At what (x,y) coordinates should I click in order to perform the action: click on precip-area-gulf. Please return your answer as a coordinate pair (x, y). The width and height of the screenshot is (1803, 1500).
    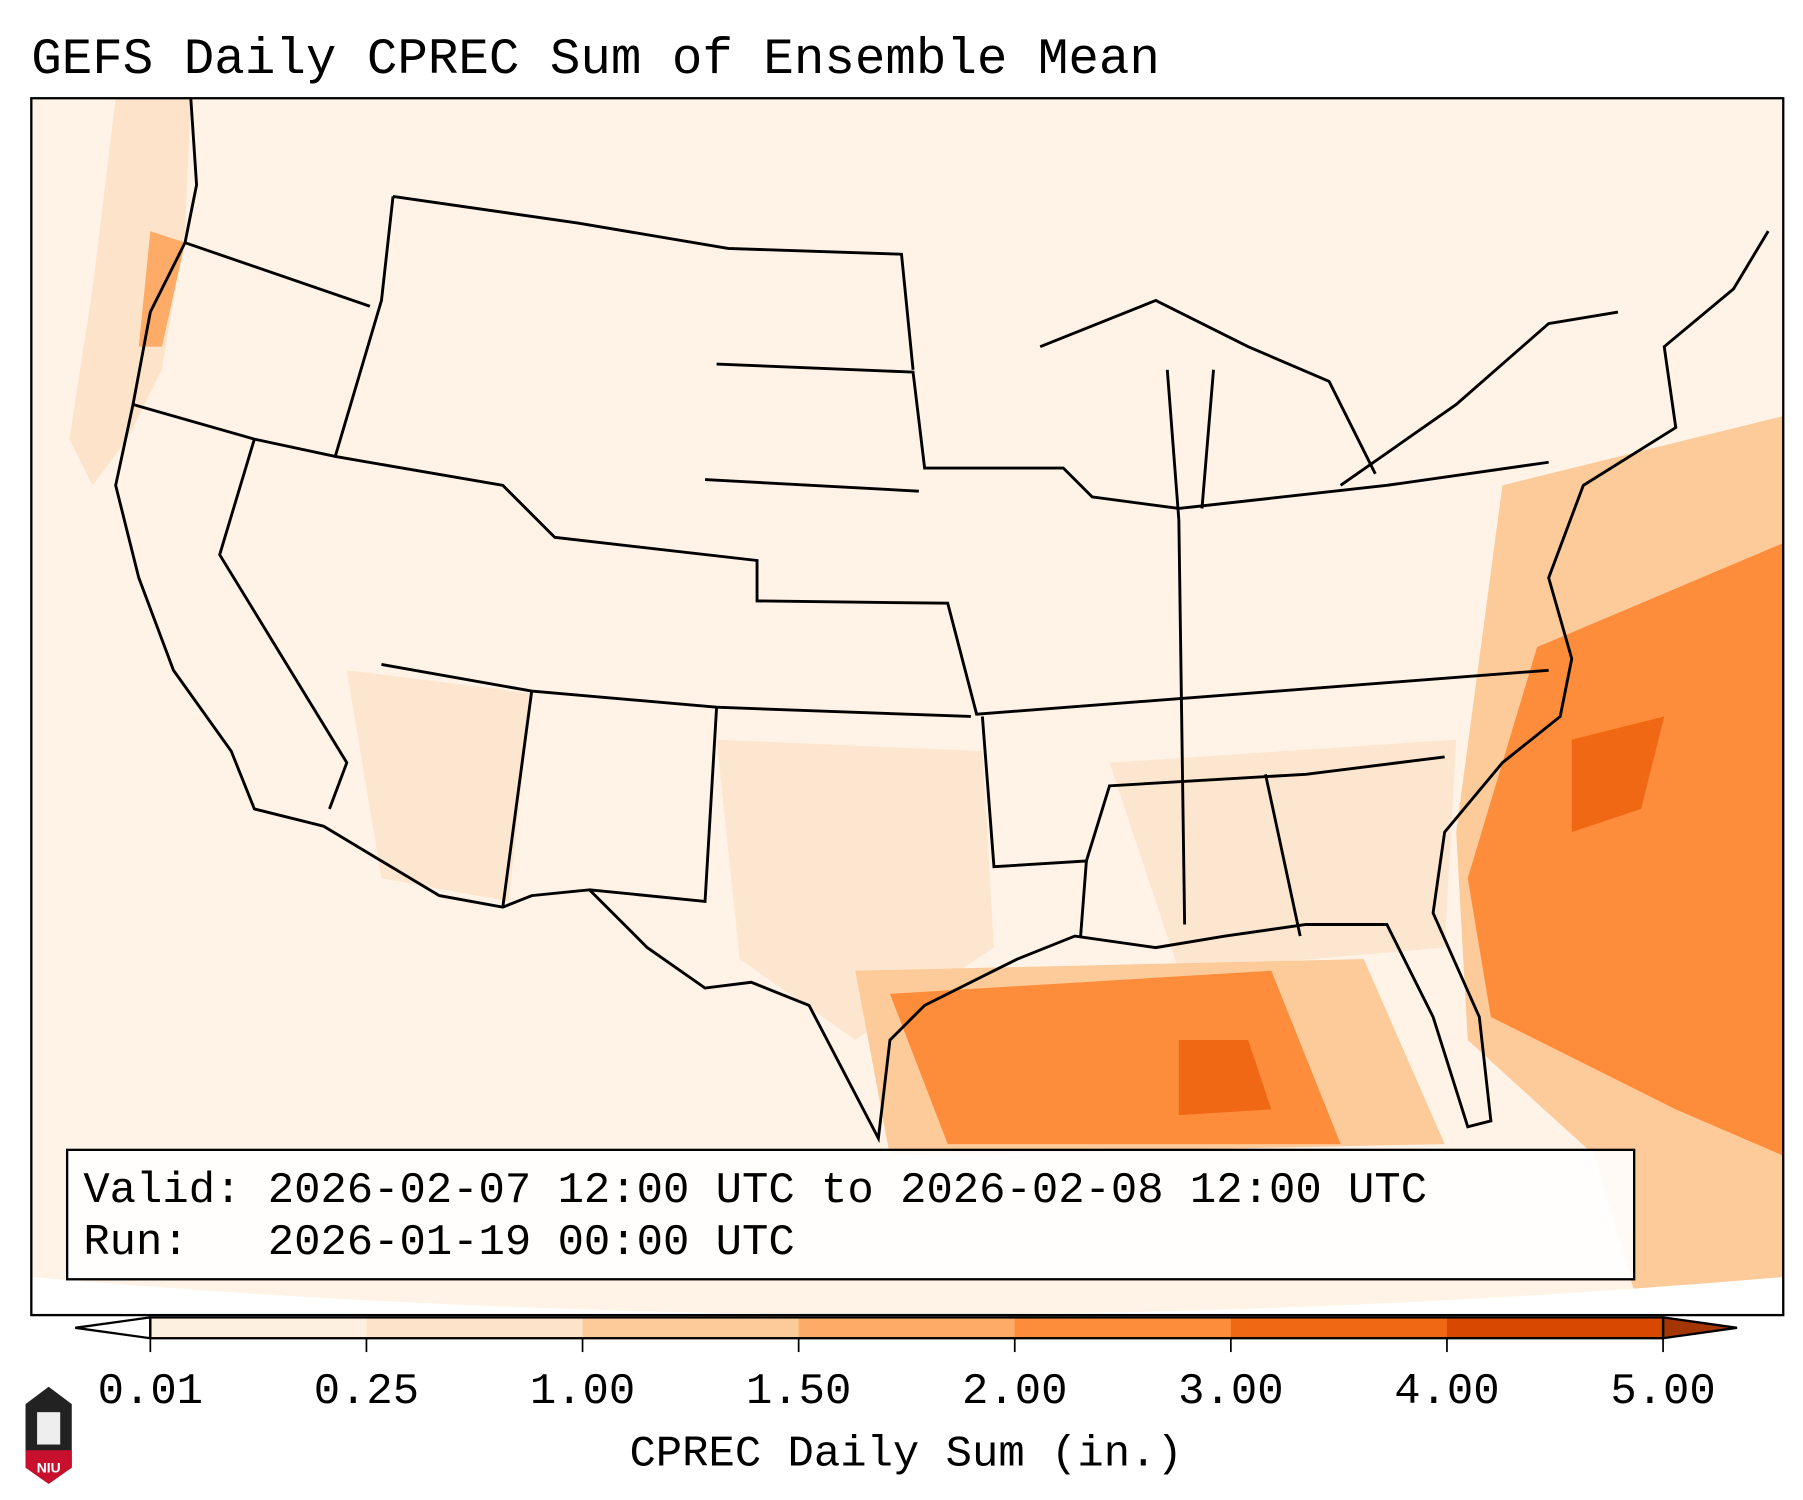
    Looking at the image, I should click on (1115, 1057).